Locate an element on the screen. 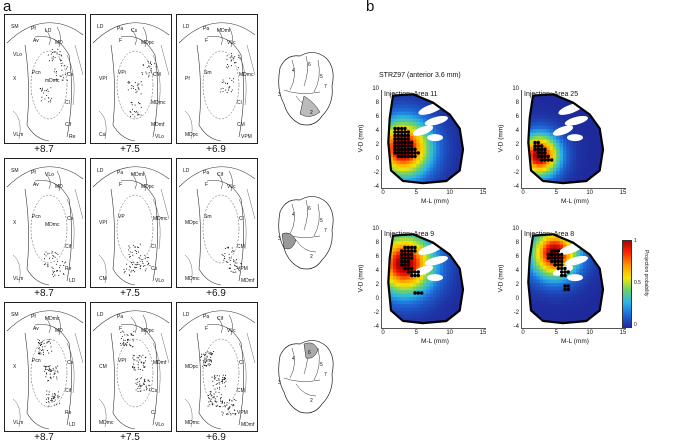 Image resolution: width=676 pixels, height=443 pixels. x-tick-label: 10 is located at coordinates (449, 193).